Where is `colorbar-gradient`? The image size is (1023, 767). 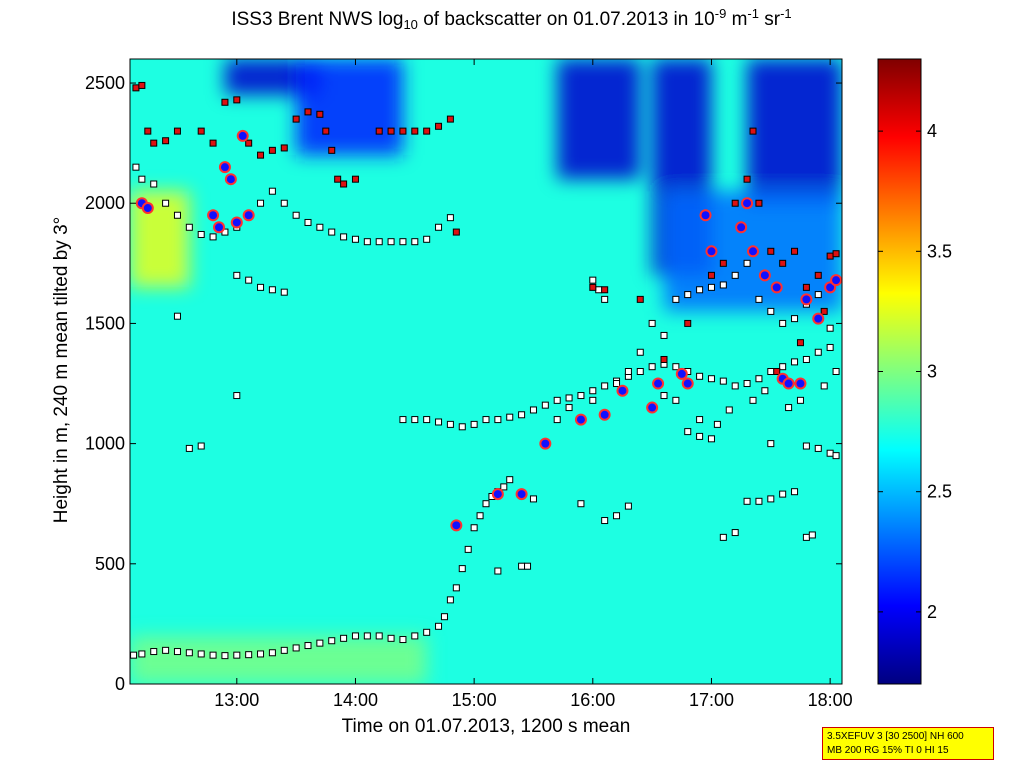
colorbar-gradient is located at coordinates (899, 371).